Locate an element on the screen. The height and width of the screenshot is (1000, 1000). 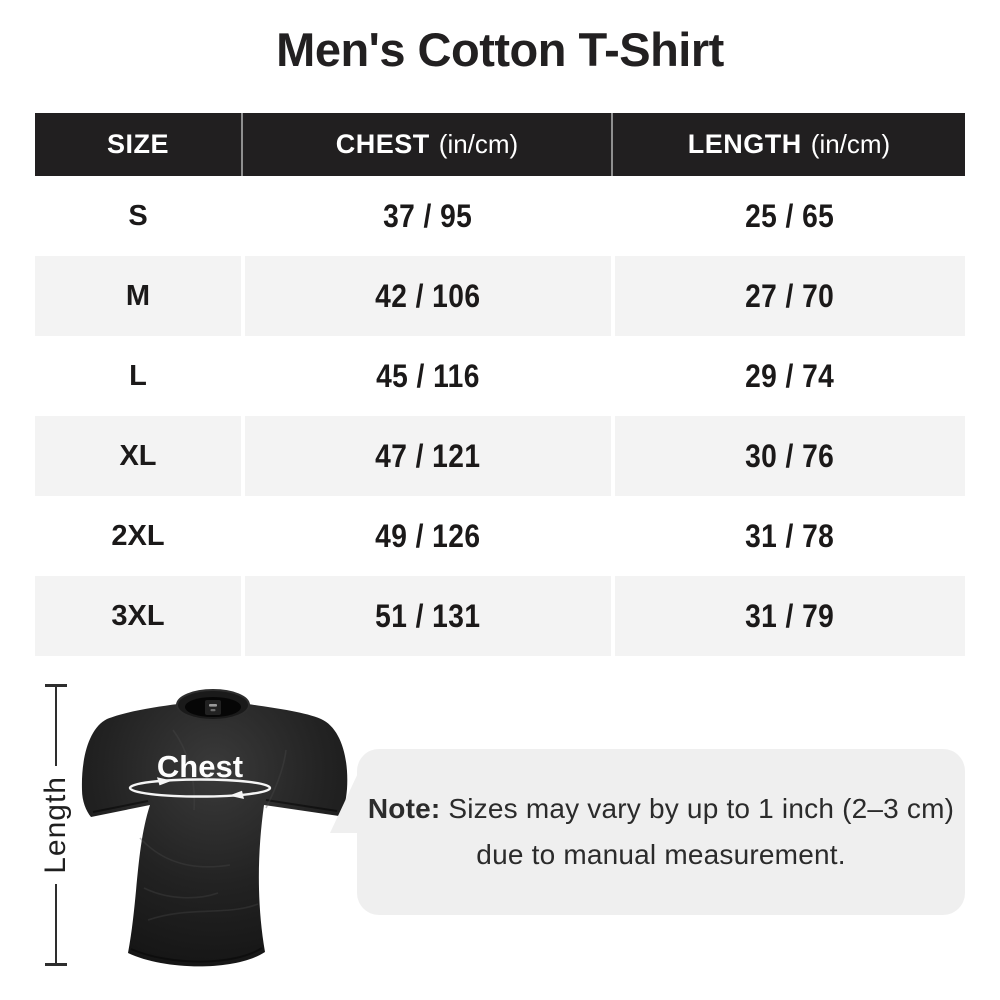
table-row: S 37 / 95 25 / 65 is located at coordinates (500, 216).